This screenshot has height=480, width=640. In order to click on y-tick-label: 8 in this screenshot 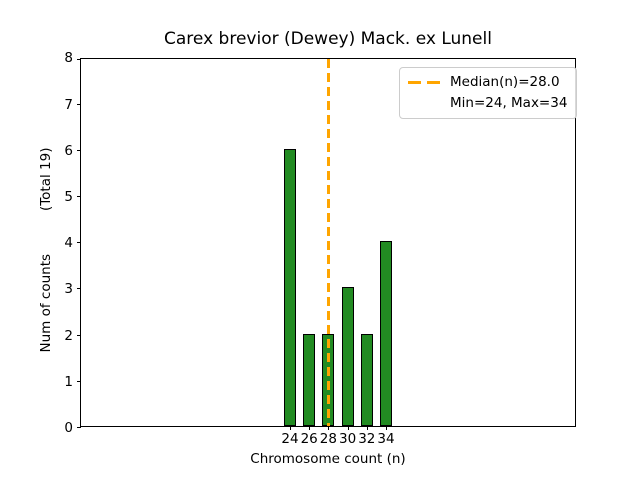, I will do `click(68, 58)`.